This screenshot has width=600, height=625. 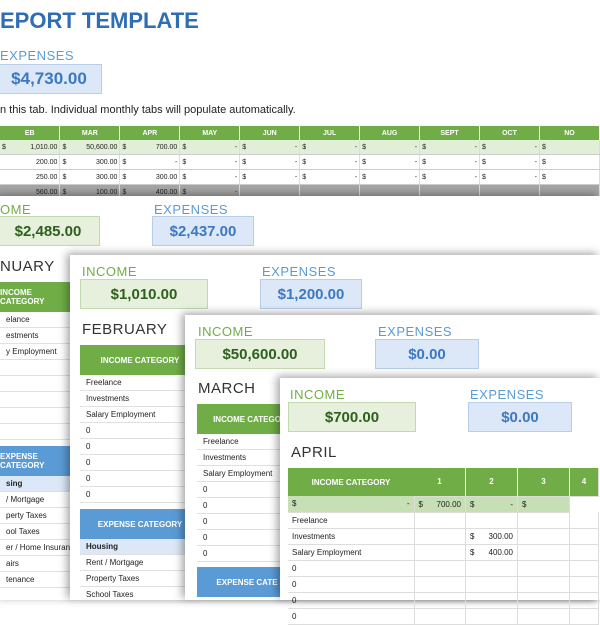 What do you see at coordinates (351, 536) in the screenshot?
I see `row-label: Investments` at bounding box center [351, 536].